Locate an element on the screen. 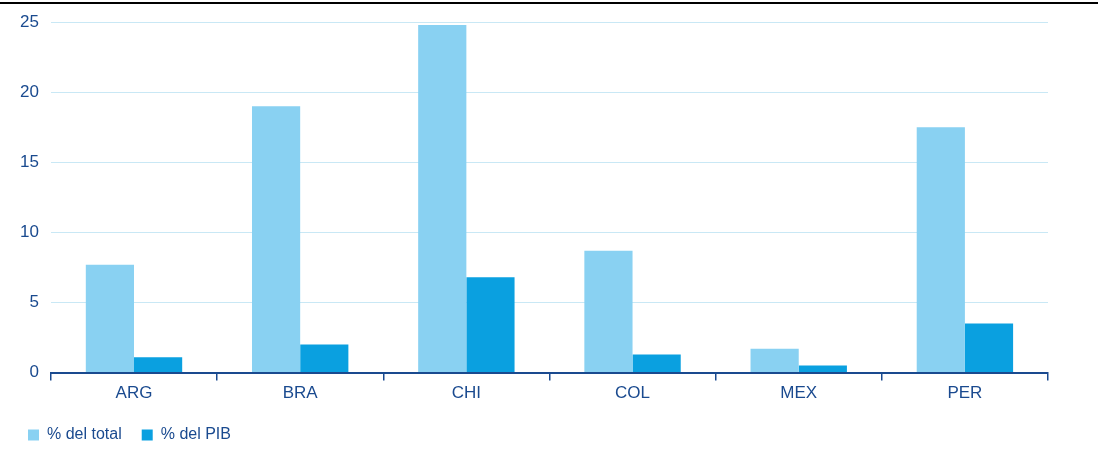  x-tick-label: COL is located at coordinates (633, 393).